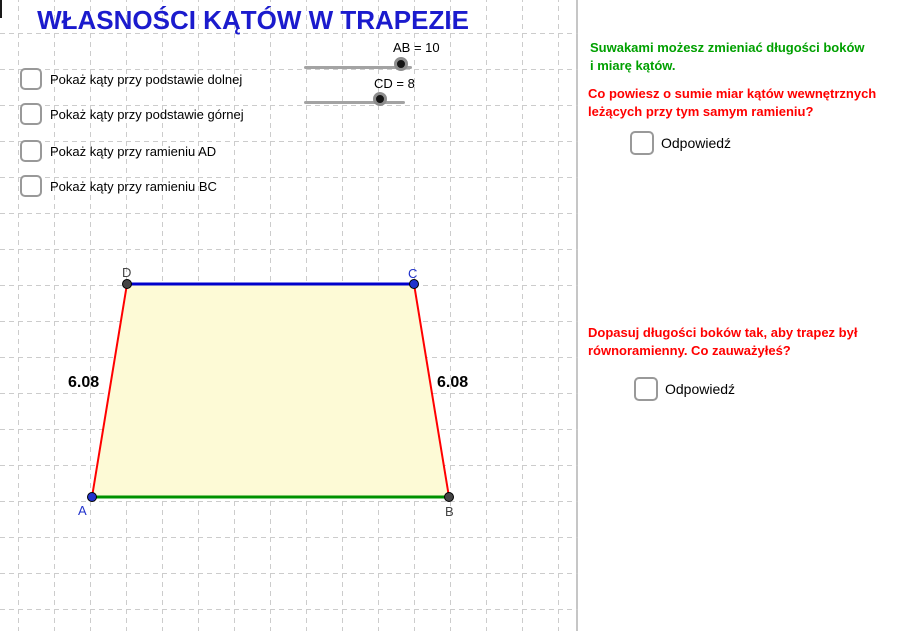 The width and height of the screenshot is (920, 631). What do you see at coordinates (109, 390) in the screenshot?
I see `side-ad` at bounding box center [109, 390].